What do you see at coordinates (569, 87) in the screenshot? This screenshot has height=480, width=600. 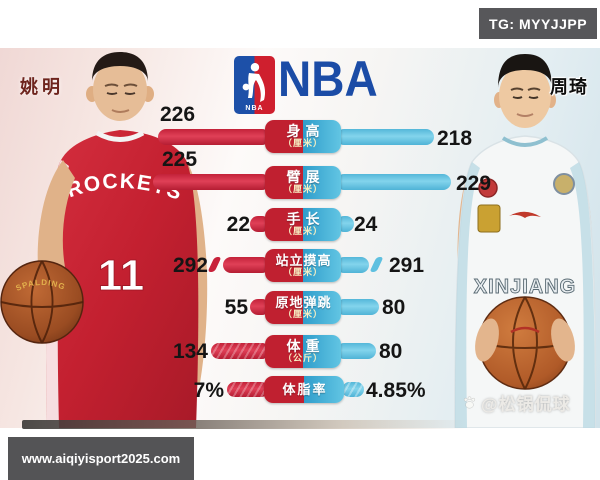 I see `right-player-name: 周琦` at bounding box center [569, 87].